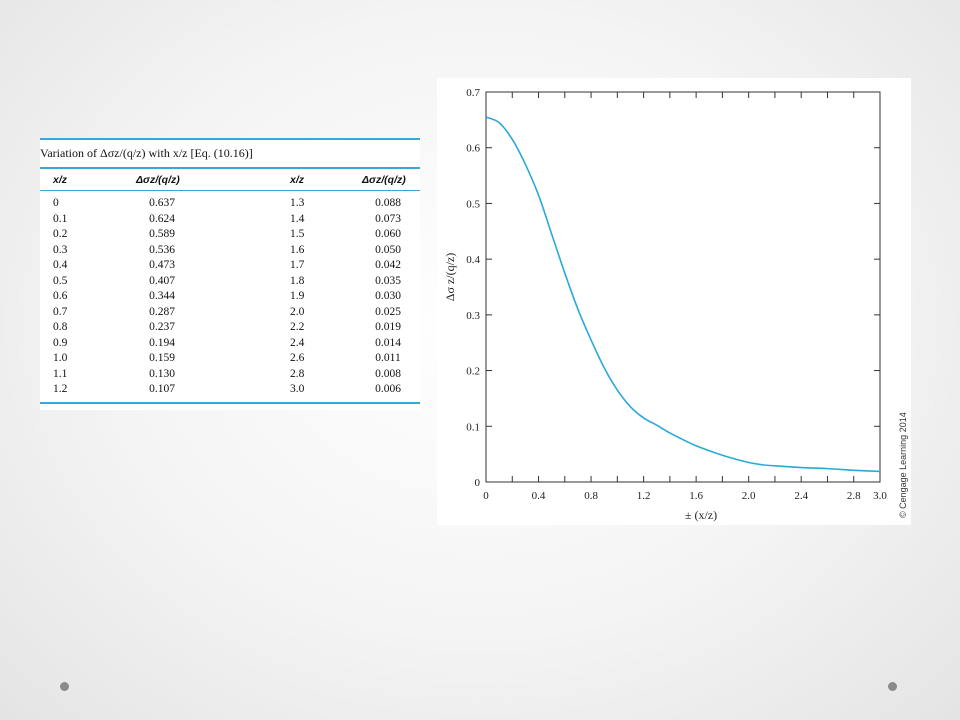  Describe the element at coordinates (297, 234) in the screenshot. I see `table-cell-xz: 1.5` at that location.